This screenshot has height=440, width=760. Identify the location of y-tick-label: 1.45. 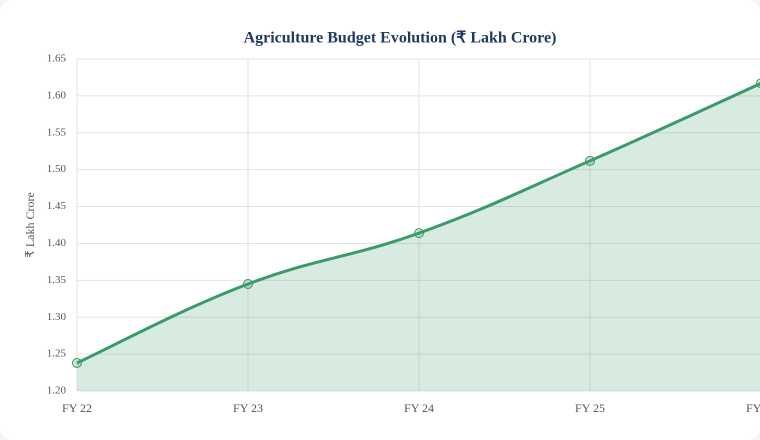
(57, 206).